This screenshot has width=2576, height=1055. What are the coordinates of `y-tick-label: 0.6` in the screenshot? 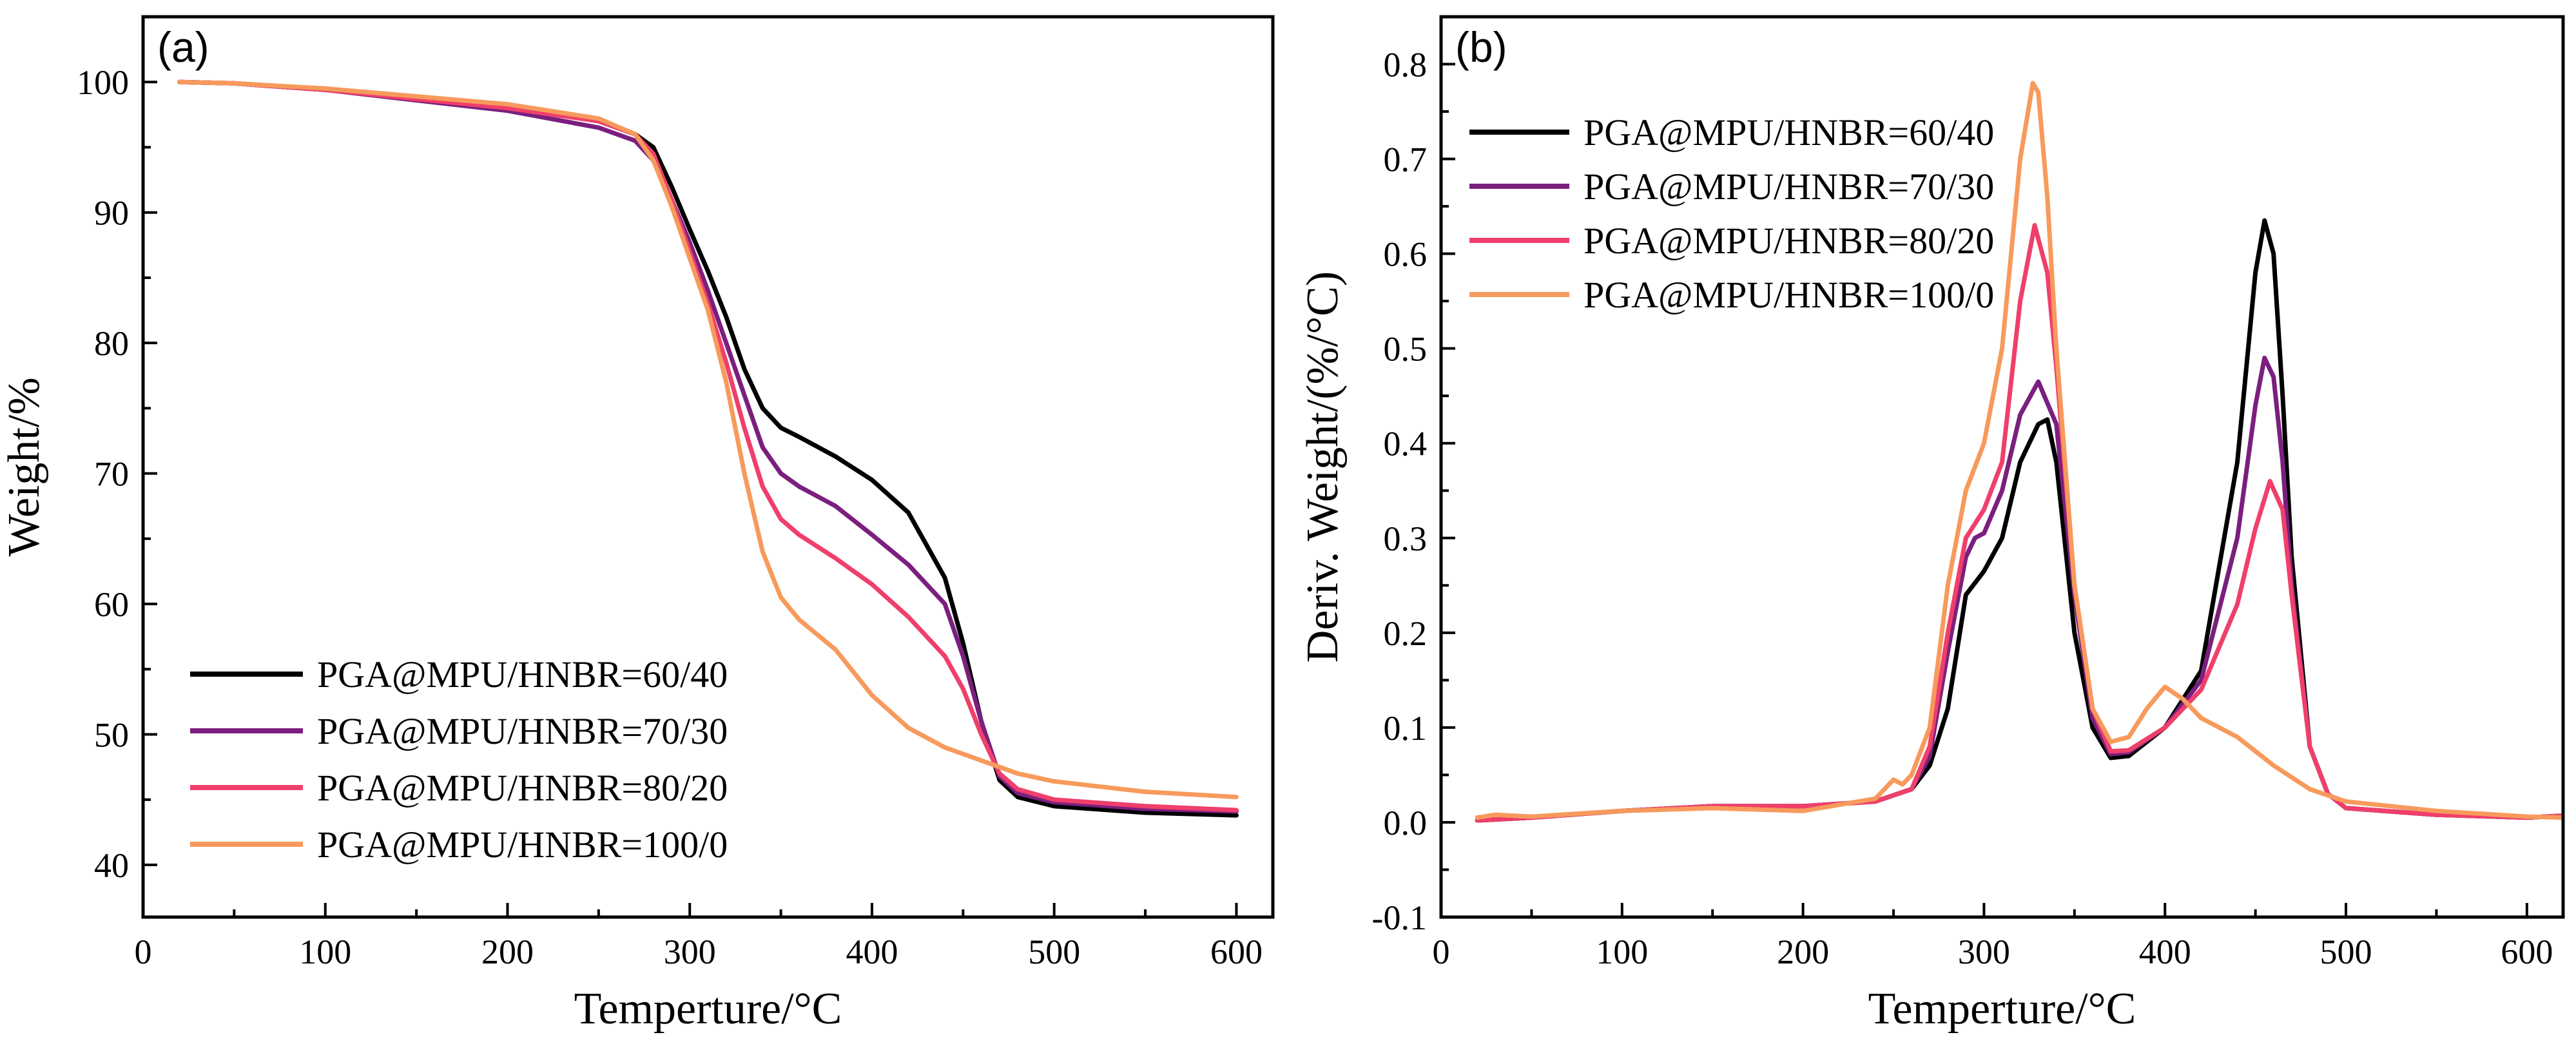 It's located at (1406, 254).